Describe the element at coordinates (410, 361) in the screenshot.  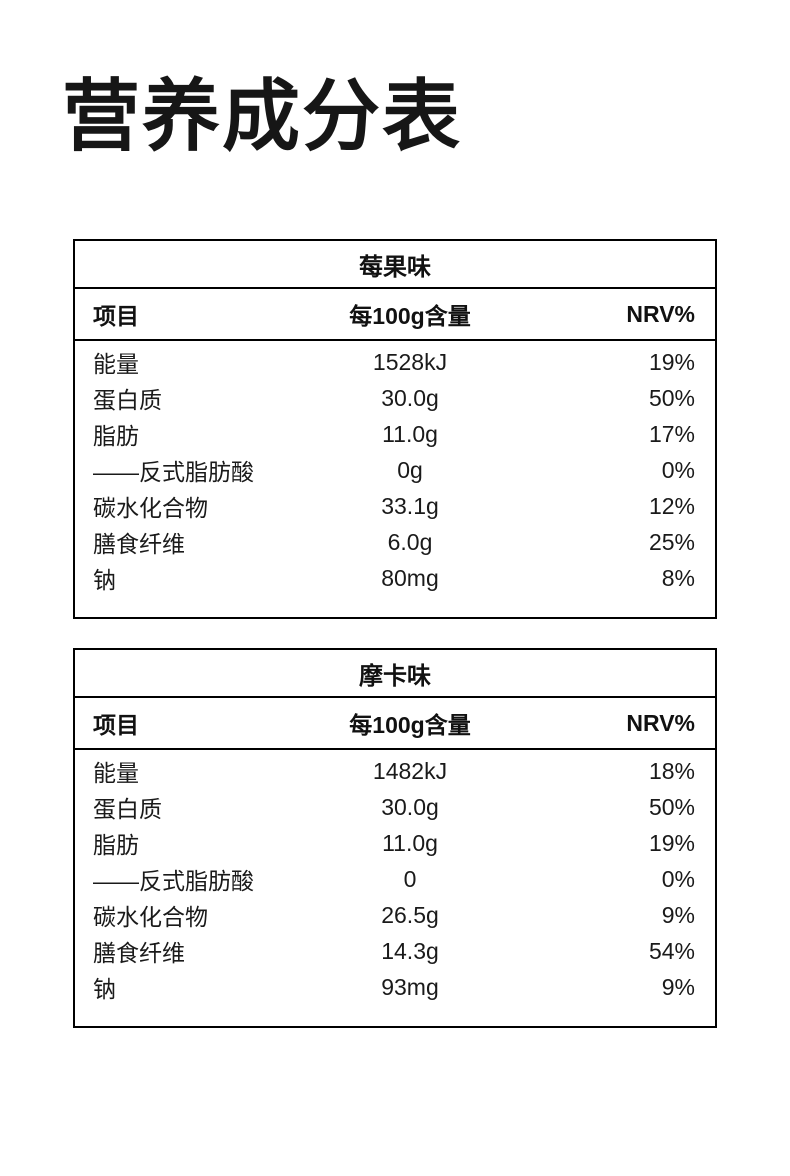
I see `row-value: 1528kJ` at that location.